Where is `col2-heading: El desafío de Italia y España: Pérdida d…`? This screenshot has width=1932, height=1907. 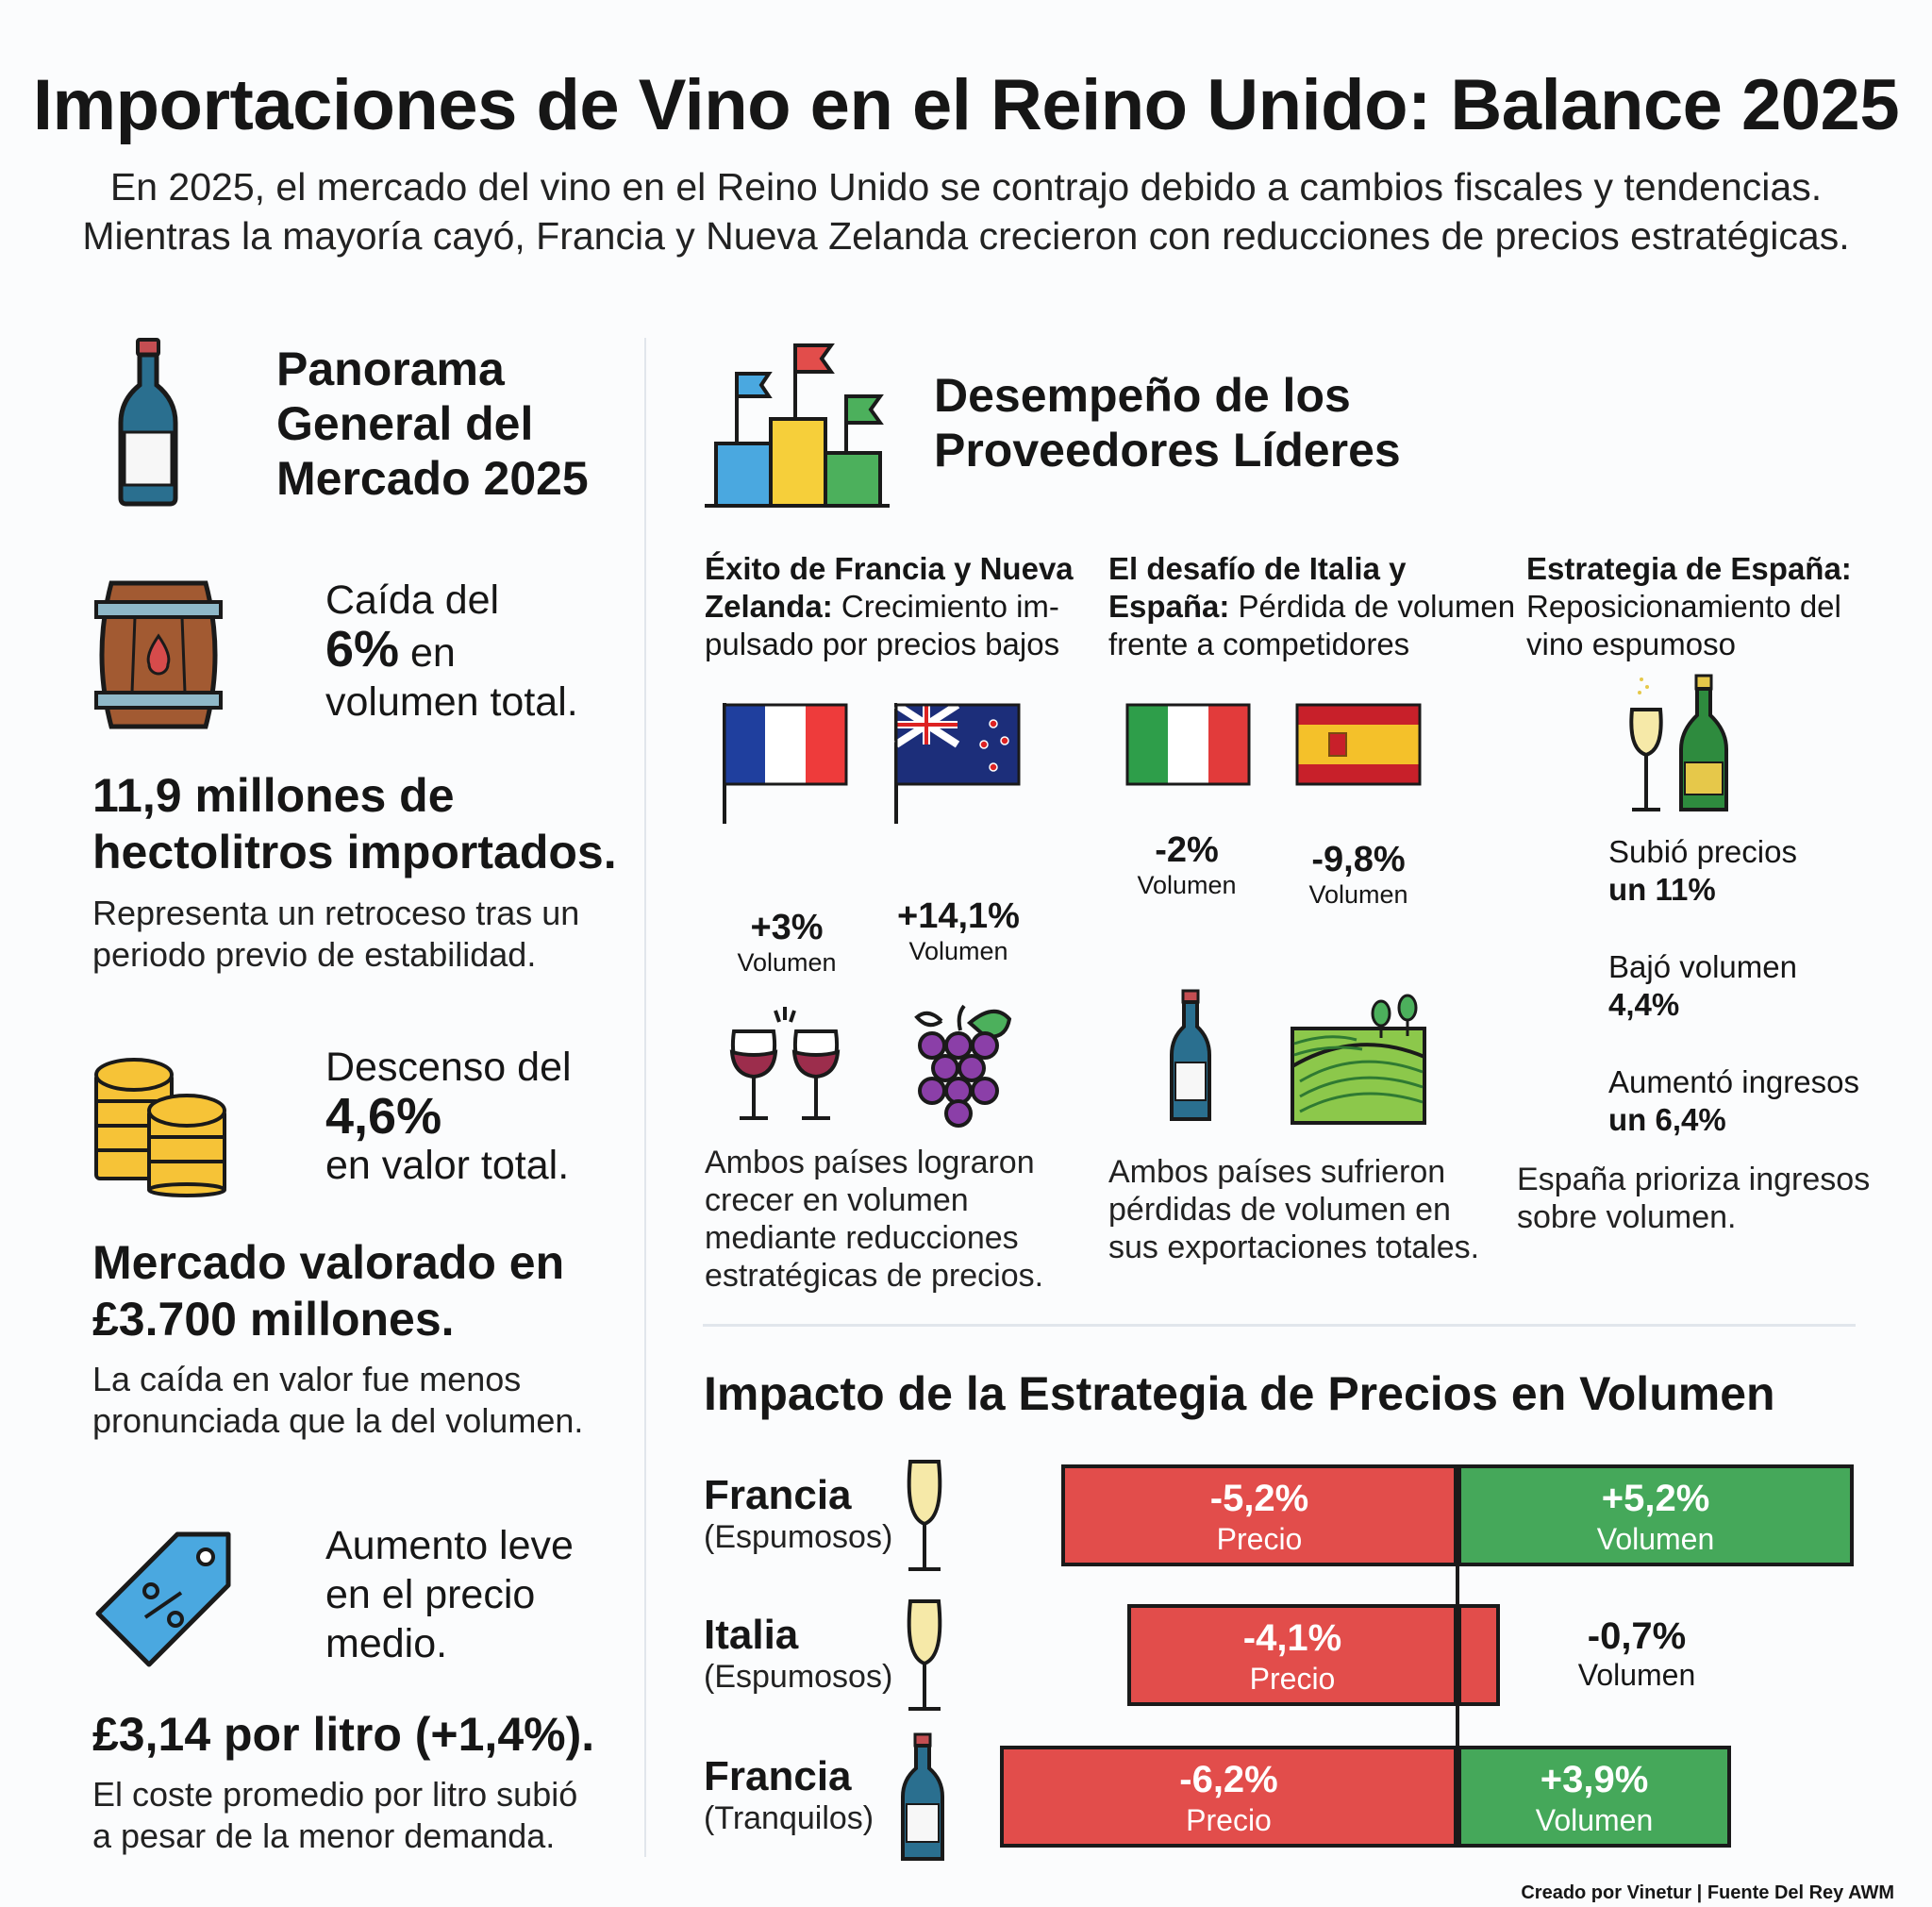 col2-heading: El desafío de Italia y España: Pérdida d… is located at coordinates (1312, 606).